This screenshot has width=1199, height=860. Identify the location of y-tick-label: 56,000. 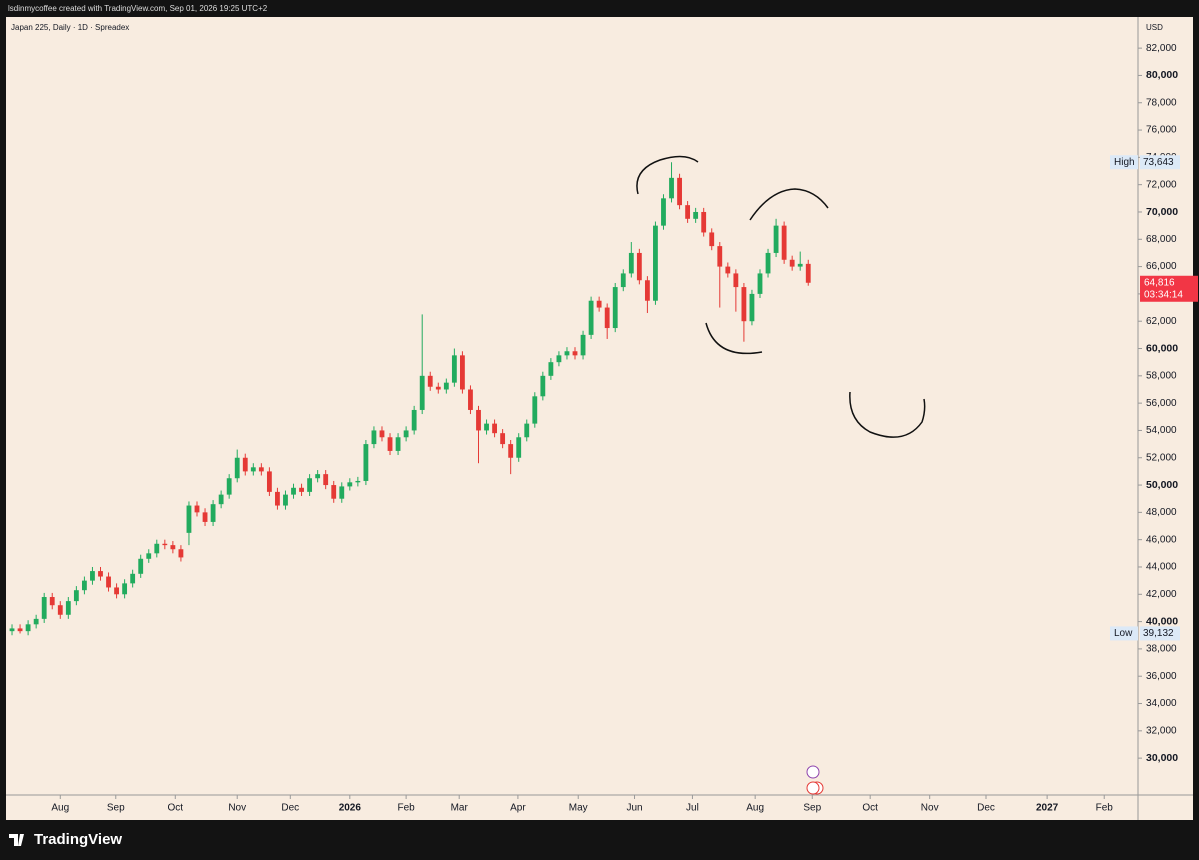
(1161, 403).